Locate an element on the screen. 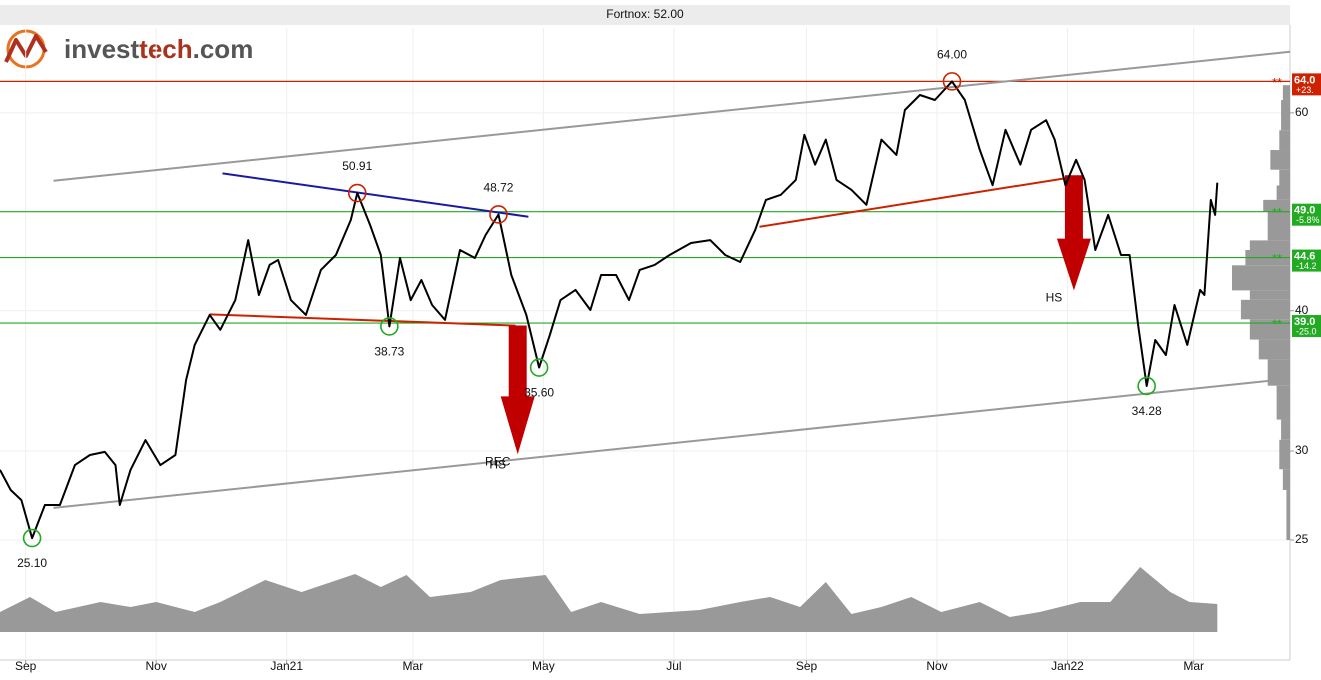 The height and width of the screenshot is (680, 1321). extreme-label: 35.60 is located at coordinates (539, 393).